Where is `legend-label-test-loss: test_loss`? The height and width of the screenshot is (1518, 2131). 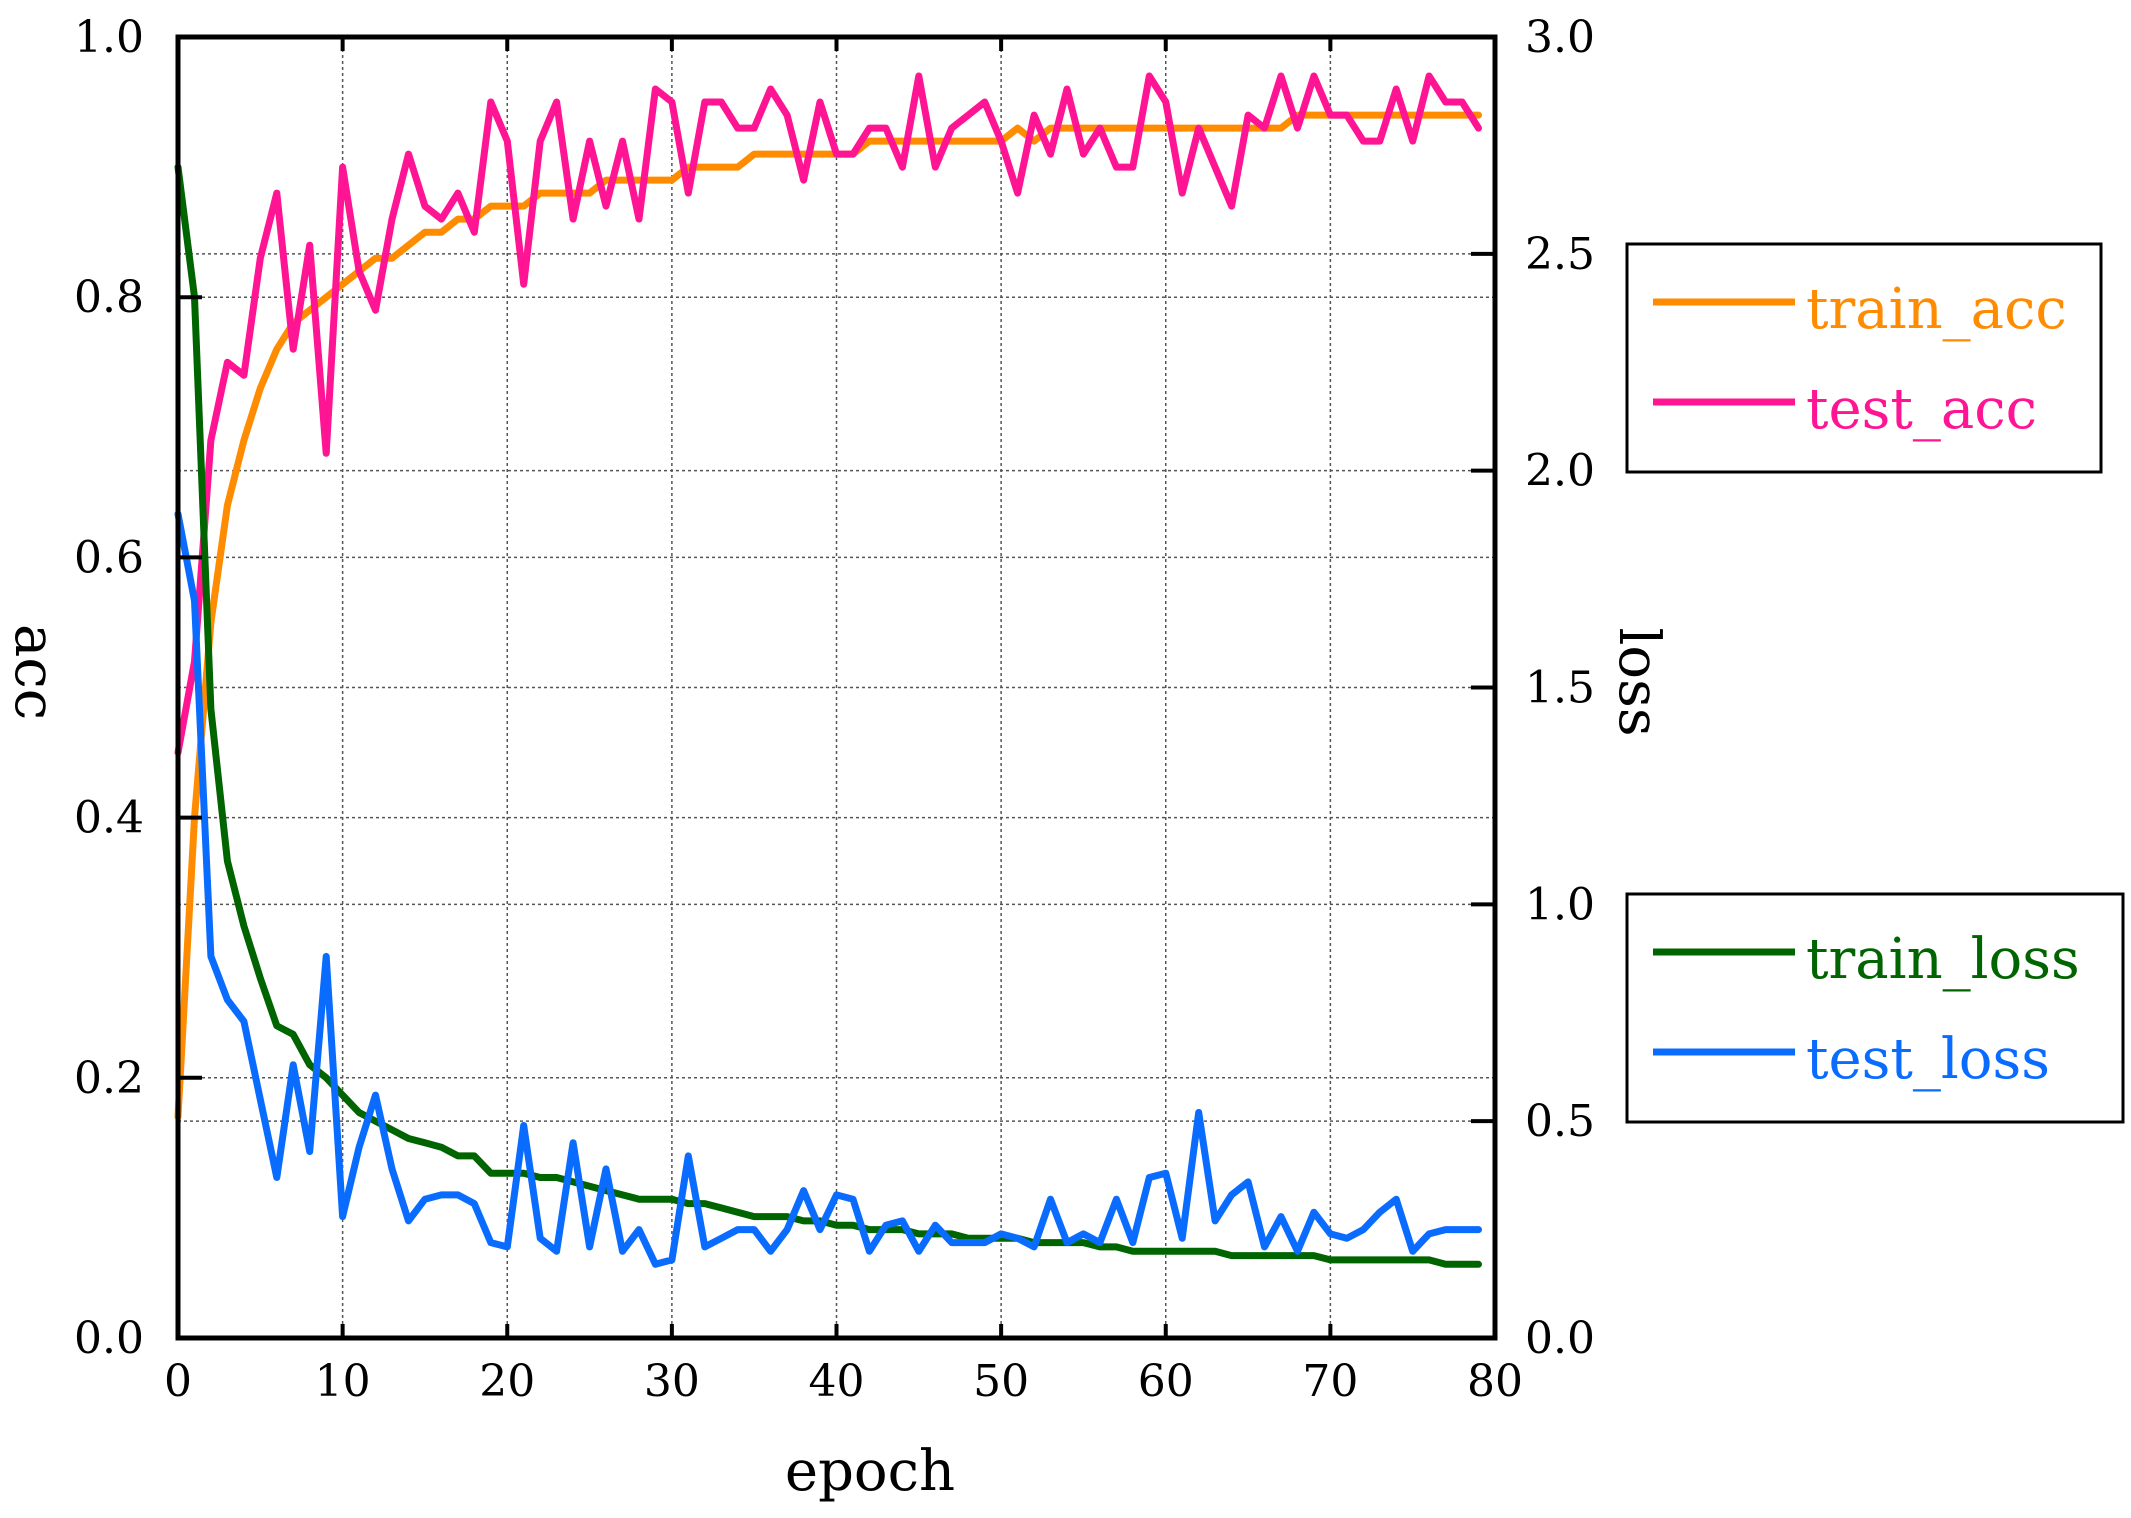
legend-label-test-loss: test_loss is located at coordinates (1928, 1059).